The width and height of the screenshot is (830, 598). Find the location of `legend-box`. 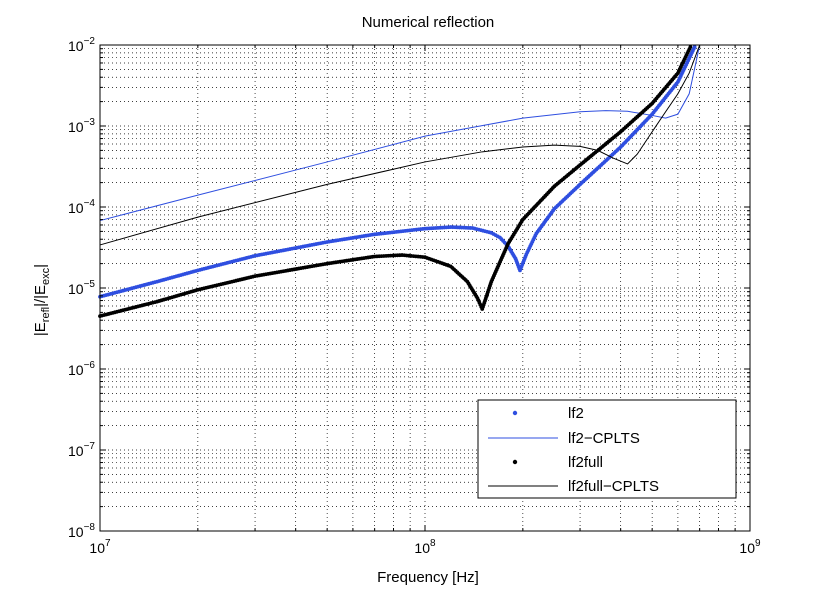

legend-box is located at coordinates (607, 449).